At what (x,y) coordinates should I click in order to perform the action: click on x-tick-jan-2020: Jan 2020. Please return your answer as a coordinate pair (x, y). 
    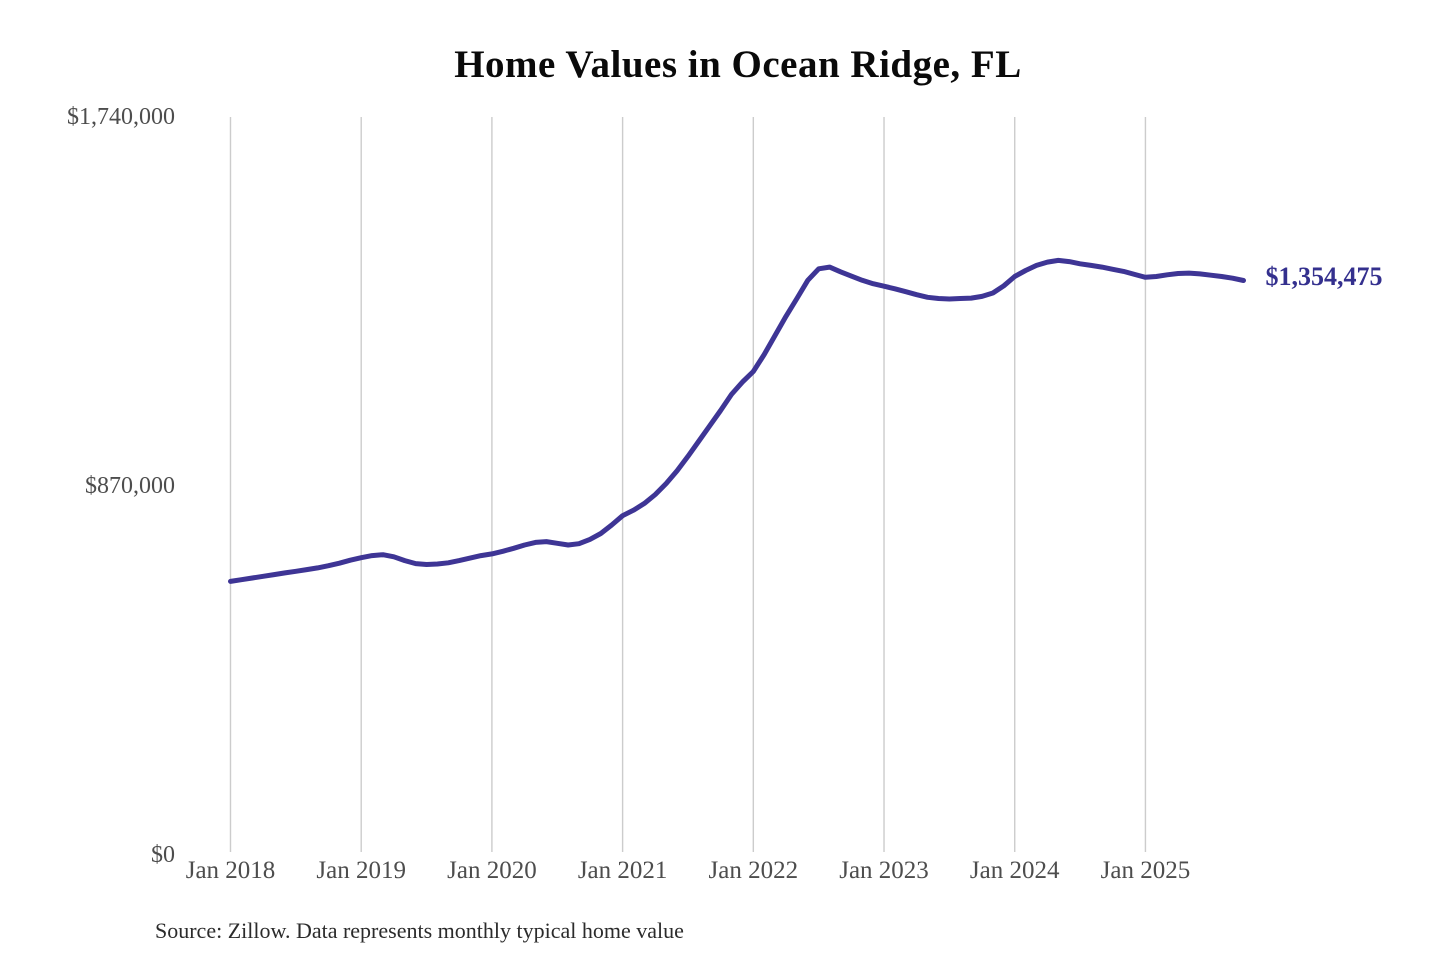
    Looking at the image, I should click on (492, 870).